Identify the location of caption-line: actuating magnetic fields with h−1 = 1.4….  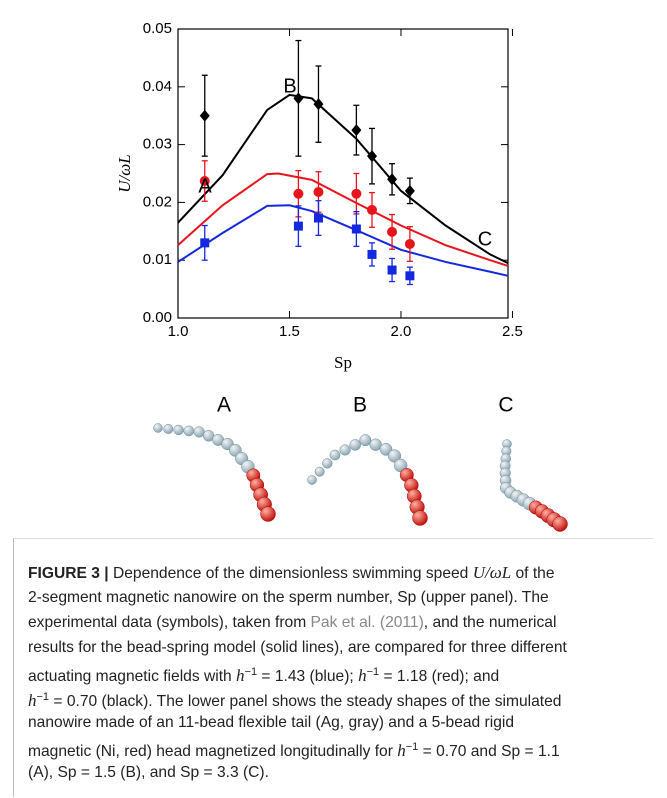
(340, 672).